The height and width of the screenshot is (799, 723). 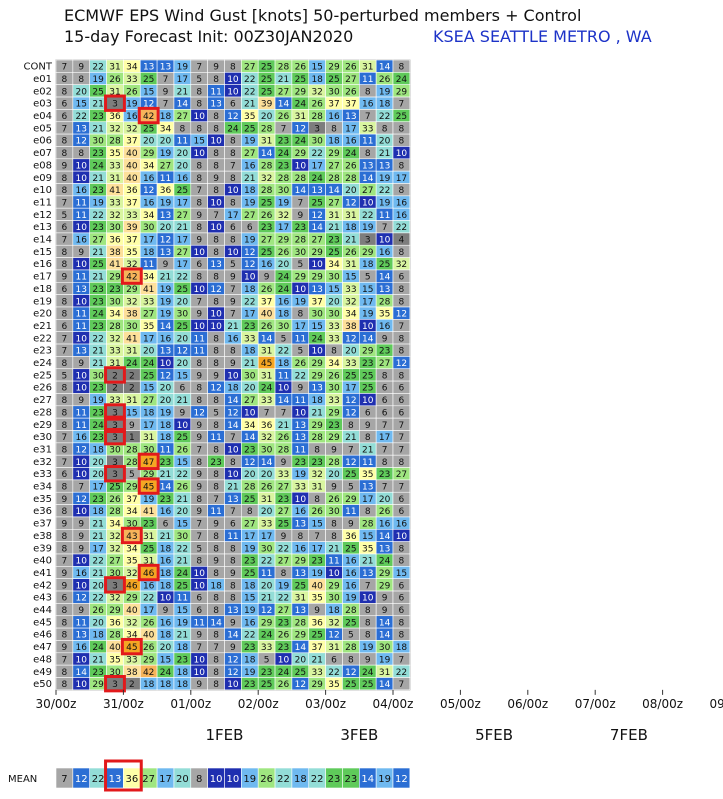 What do you see at coordinates (351, 611) in the screenshot?
I see `cell-value: 28` at bounding box center [351, 611].